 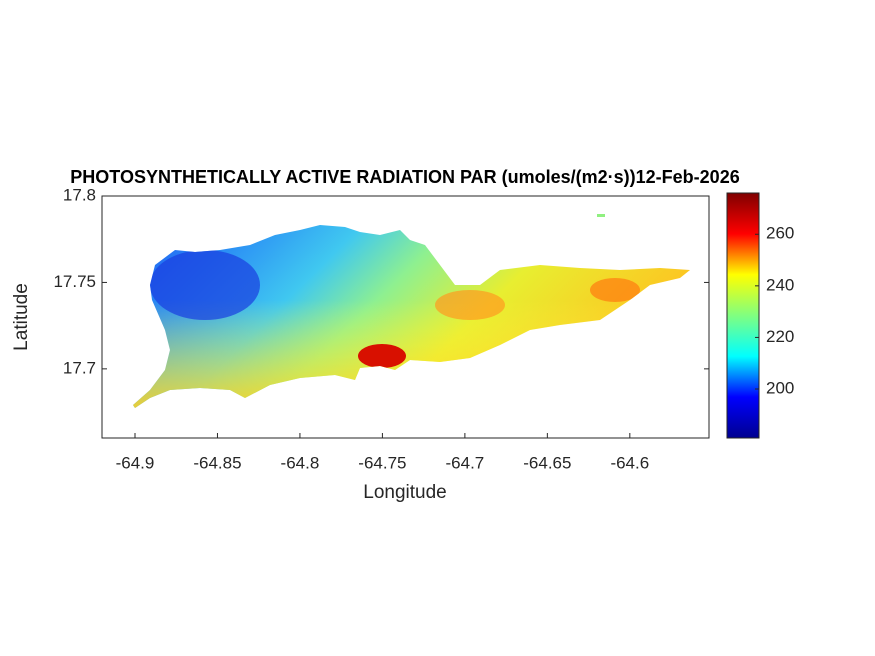 I want to click on x-tick-label: -64.7, so click(x=465, y=462).